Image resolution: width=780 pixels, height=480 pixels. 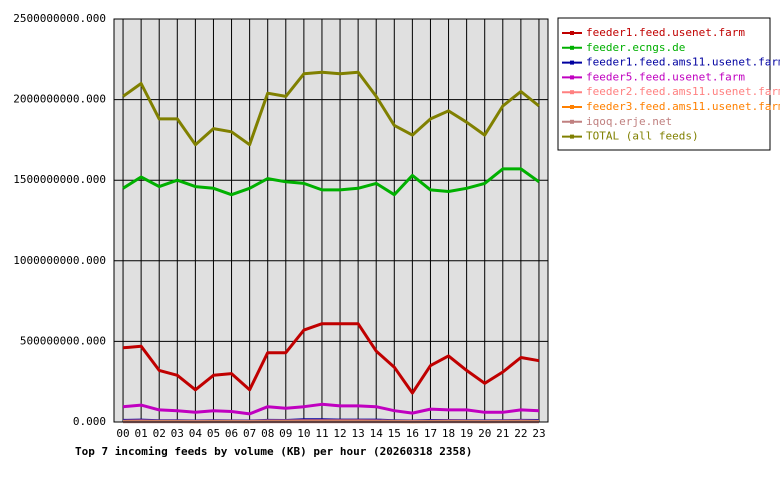 I want to click on y-tick-label: 1000000000.000, so click(x=59, y=260).